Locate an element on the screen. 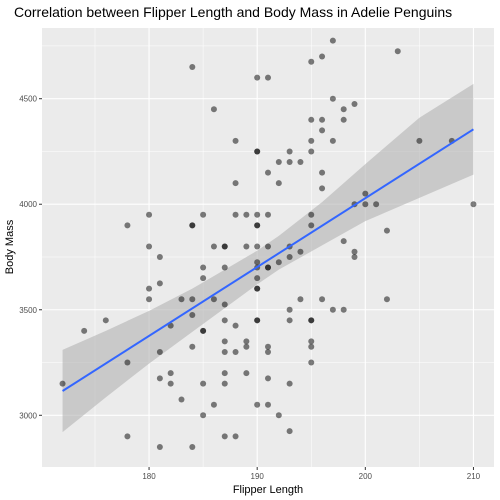 The height and width of the screenshot is (500, 500). y-axis-title: Body Mass is located at coordinates (10, 246).